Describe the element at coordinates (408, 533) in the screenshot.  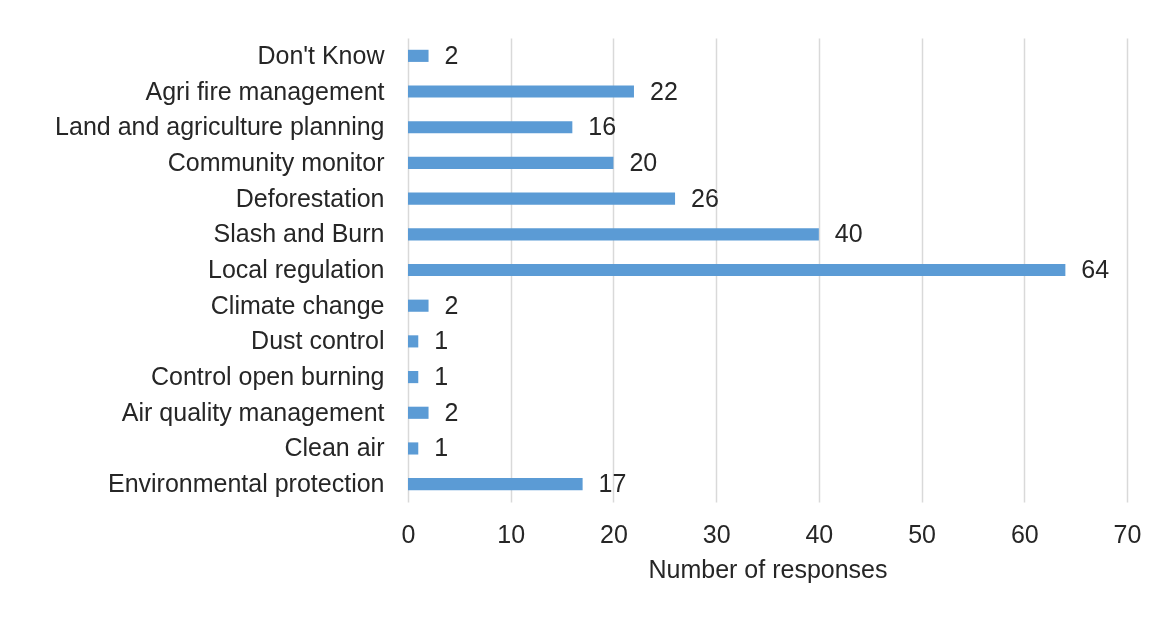
I see `x-tick-label: 0` at that location.